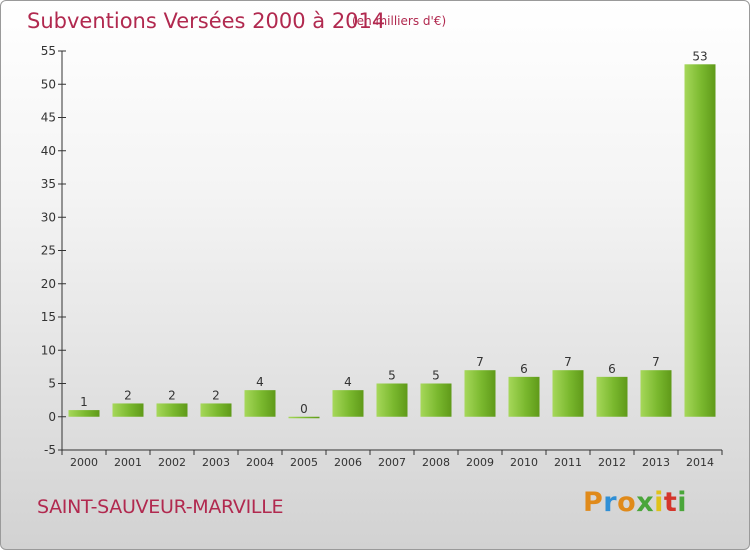 This screenshot has height=550, width=750. What do you see at coordinates (304, 462) in the screenshot?
I see `x-tick-label: 2005` at bounding box center [304, 462].